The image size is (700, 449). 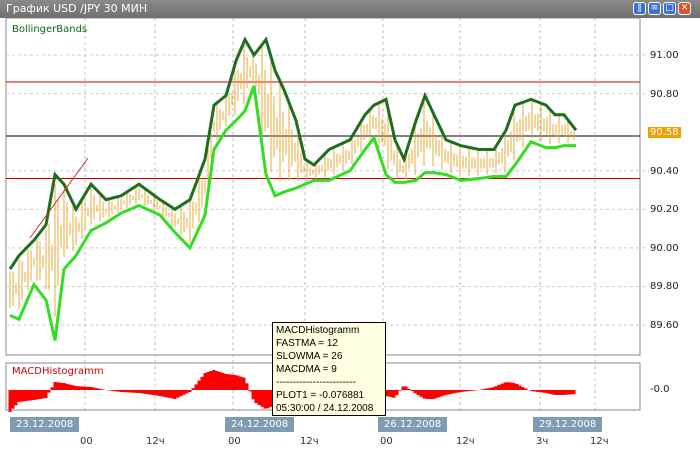 I want to click on y-tick: 89.80, so click(x=664, y=286).